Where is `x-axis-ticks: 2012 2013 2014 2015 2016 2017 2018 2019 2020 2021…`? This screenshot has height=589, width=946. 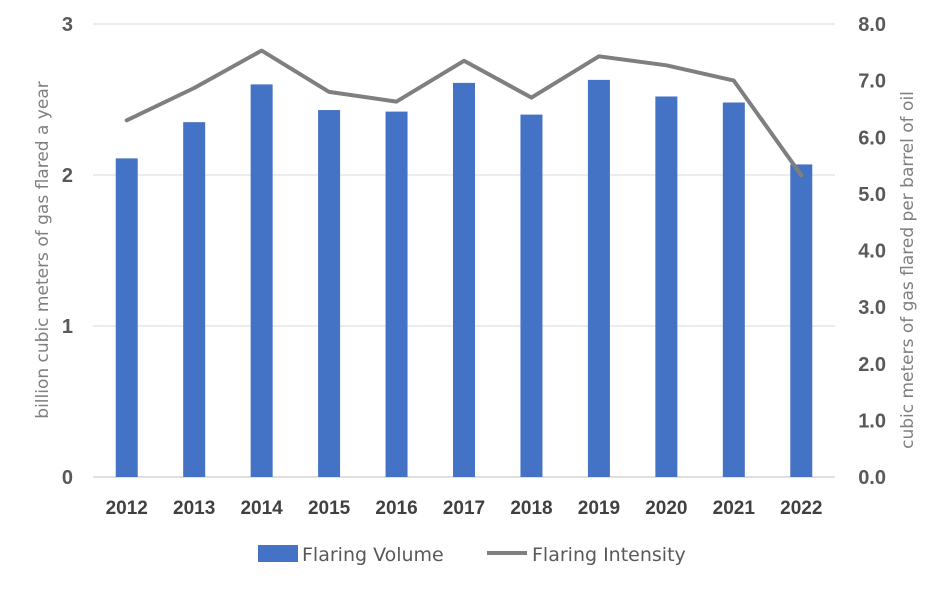 x-axis-ticks: 2012 2013 2014 2015 2016 2017 2018 2019 2020 2021… is located at coordinates (464, 508).